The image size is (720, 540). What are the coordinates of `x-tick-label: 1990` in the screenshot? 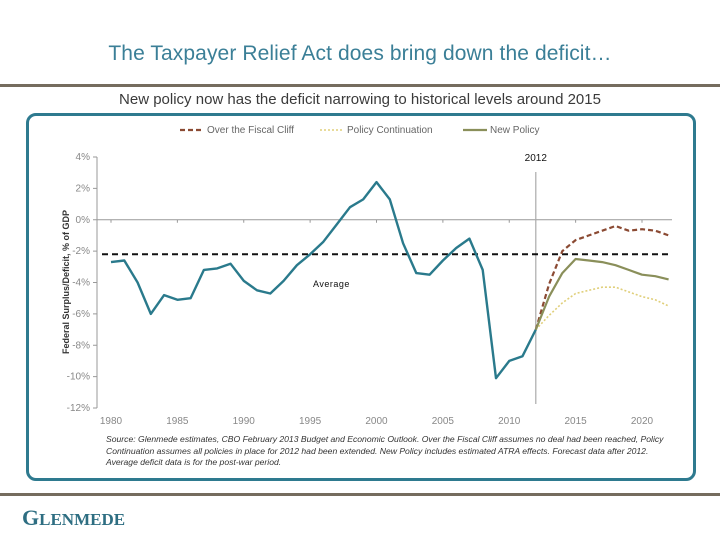 It's located at (244, 421).